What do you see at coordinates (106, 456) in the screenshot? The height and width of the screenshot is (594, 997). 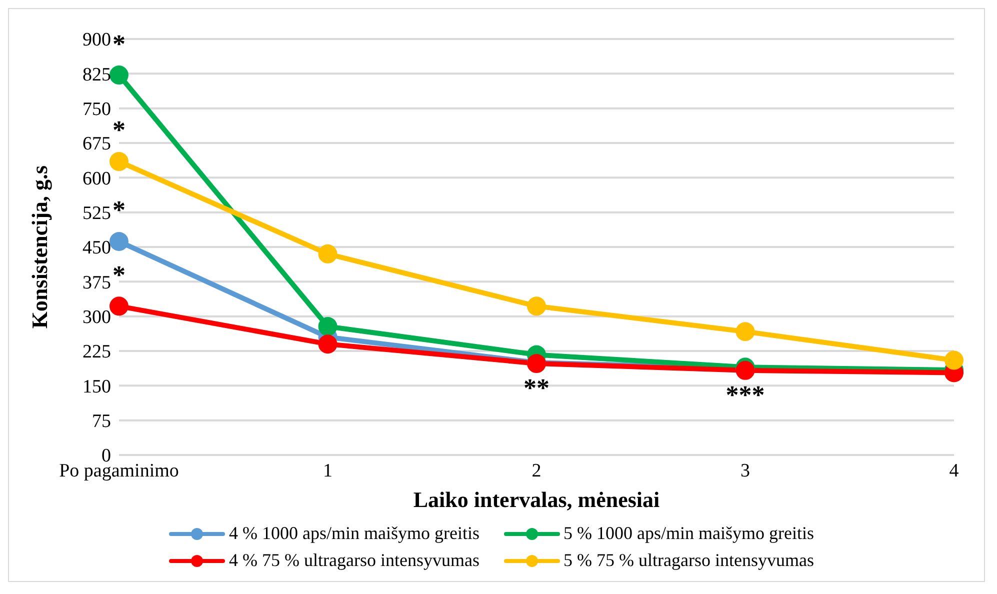 I see `y-tick-label: 0` at bounding box center [106, 456].